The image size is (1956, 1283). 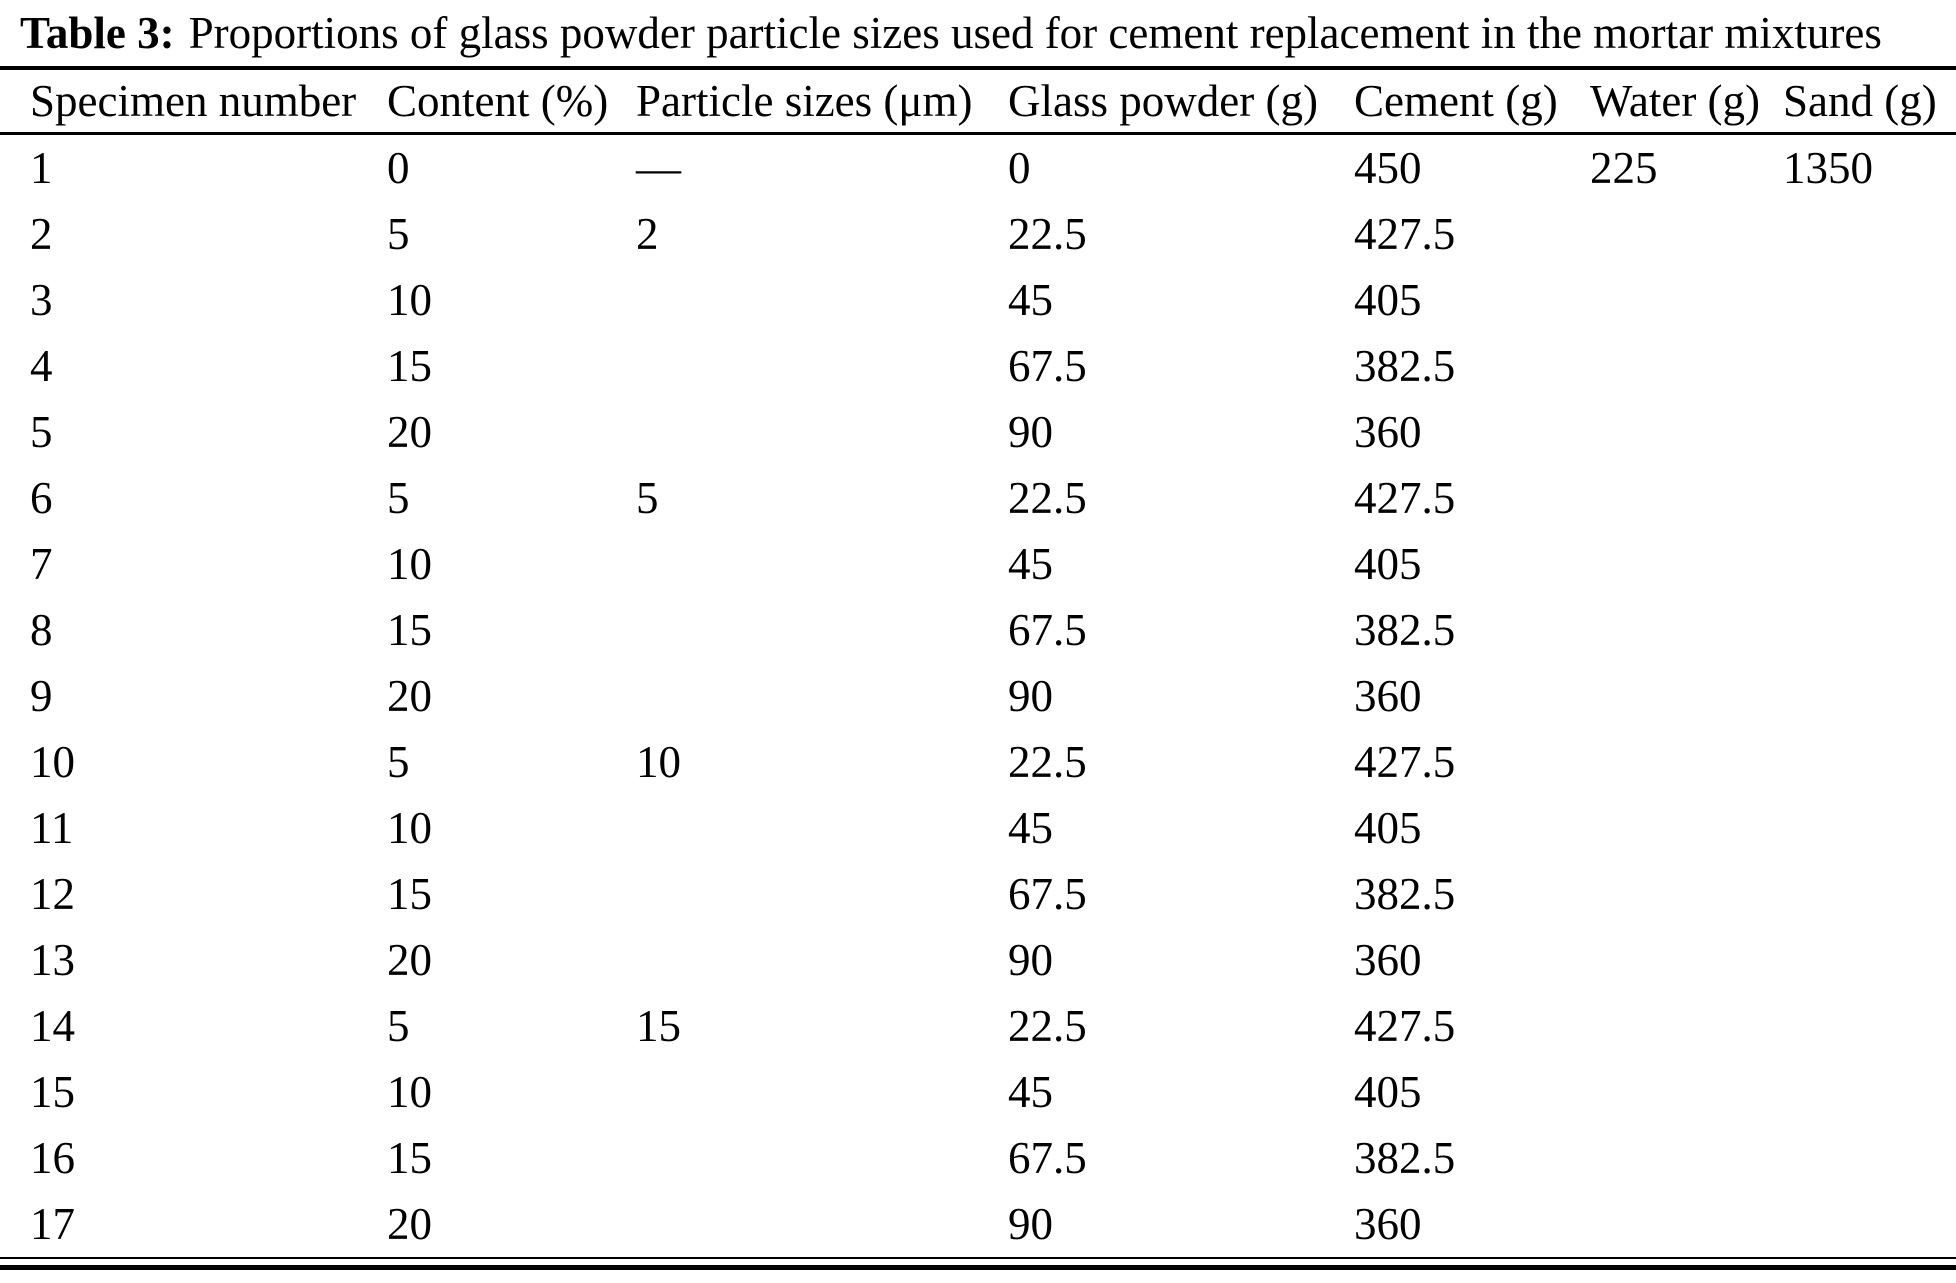 What do you see at coordinates (978, 234) in the screenshot?
I see `table-row: 2 5 2 22.5 427.5` at bounding box center [978, 234].